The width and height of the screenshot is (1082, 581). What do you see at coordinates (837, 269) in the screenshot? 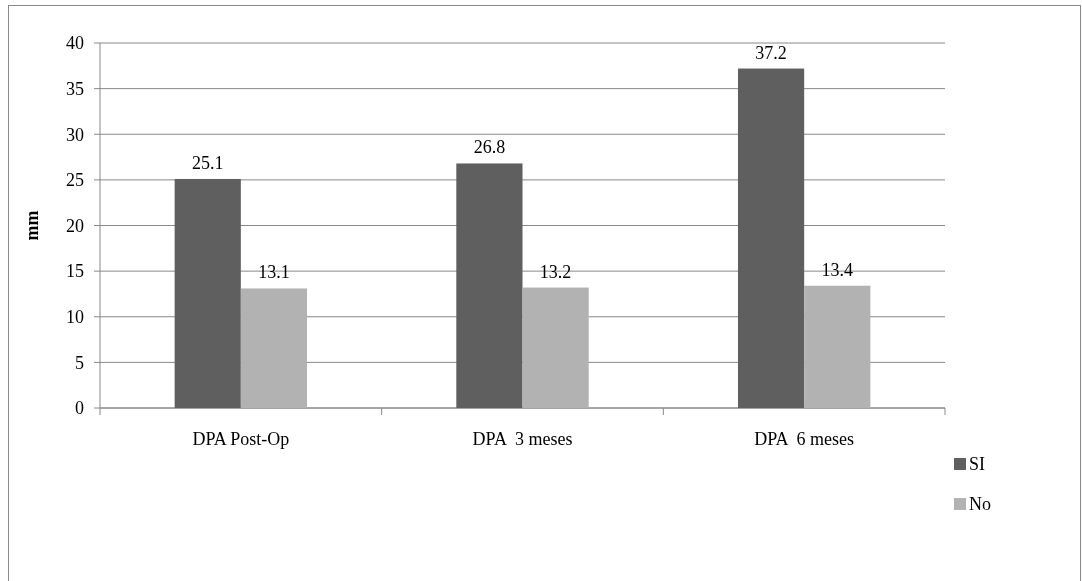
I see `data-label: 13.4` at bounding box center [837, 269].